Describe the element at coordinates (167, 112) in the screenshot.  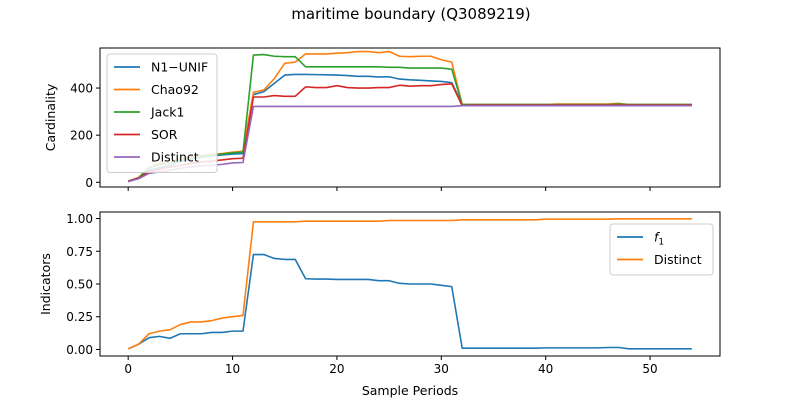
I see `legend-label: Jack1` at that location.